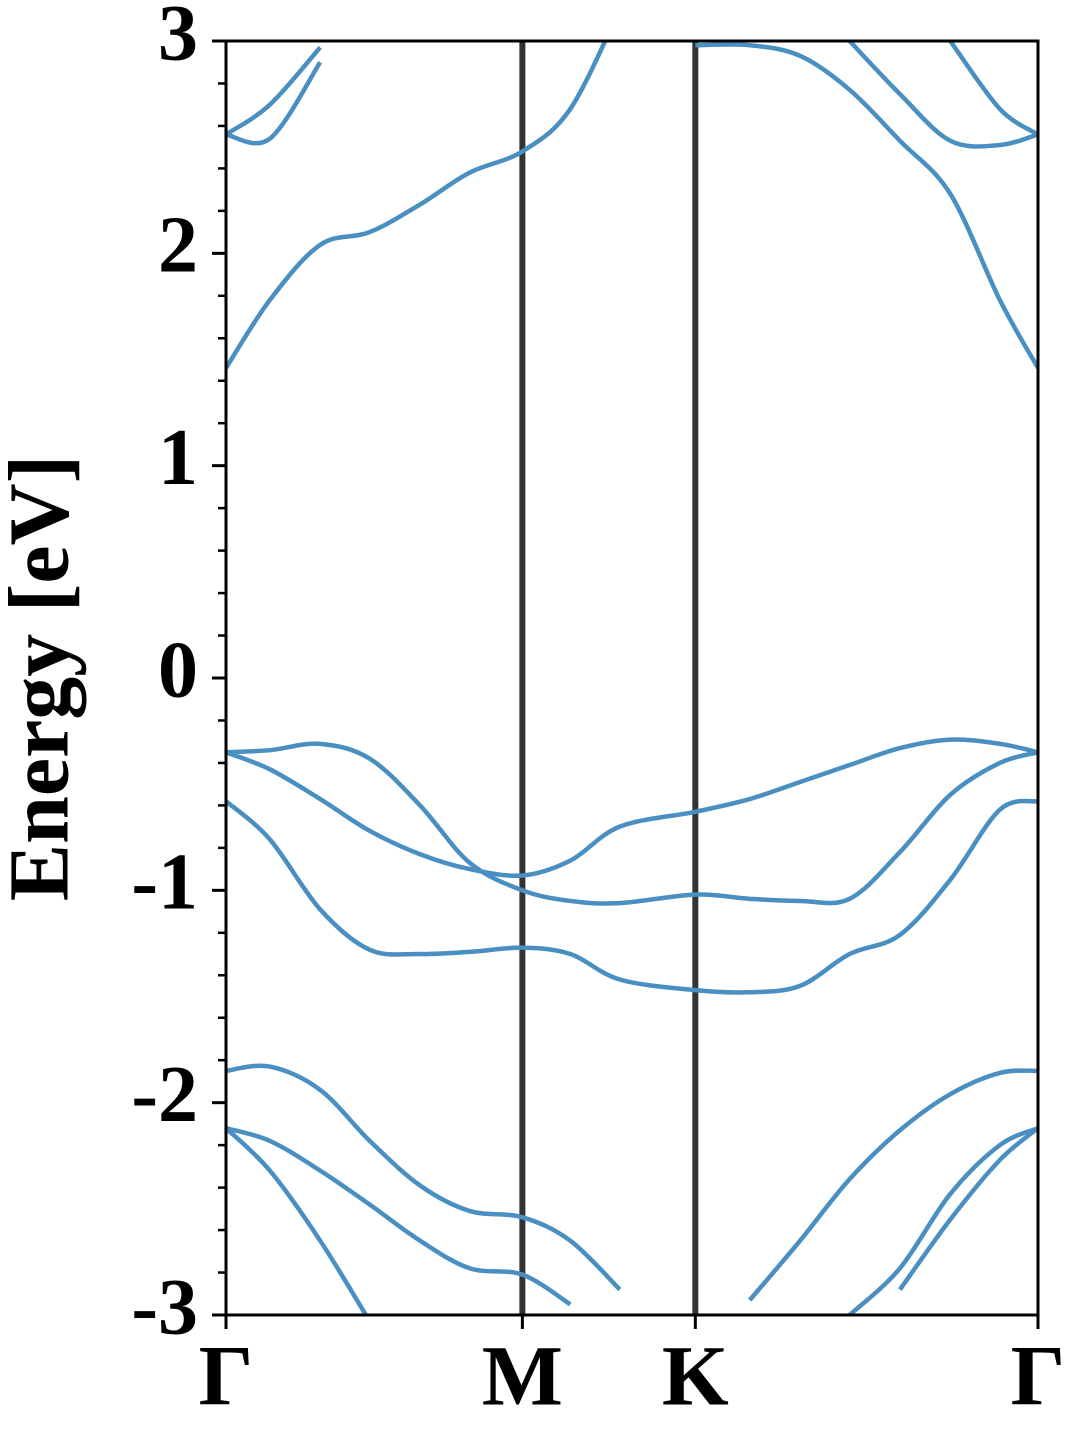 The height and width of the screenshot is (1440, 1080). Describe the element at coordinates (178, 246) in the screenshot. I see `y-tick-label: 2` at that location.